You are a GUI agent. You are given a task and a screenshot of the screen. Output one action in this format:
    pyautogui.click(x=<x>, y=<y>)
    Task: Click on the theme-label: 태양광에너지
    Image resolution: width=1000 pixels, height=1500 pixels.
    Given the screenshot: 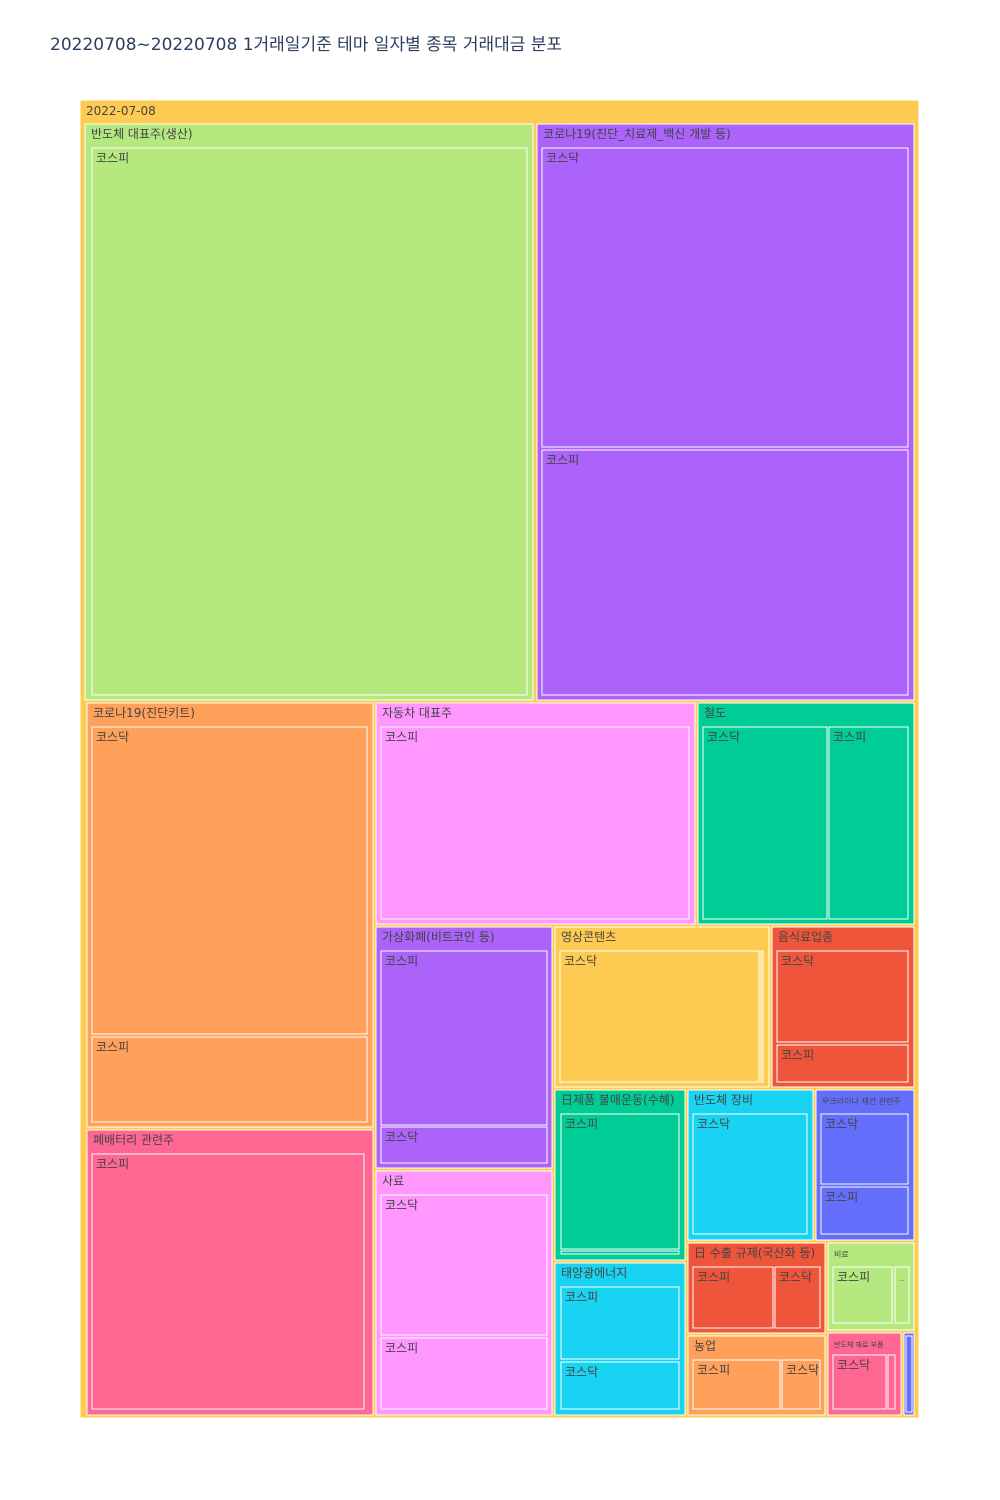 What is the action you would take?
    pyautogui.click(x=594, y=1273)
    